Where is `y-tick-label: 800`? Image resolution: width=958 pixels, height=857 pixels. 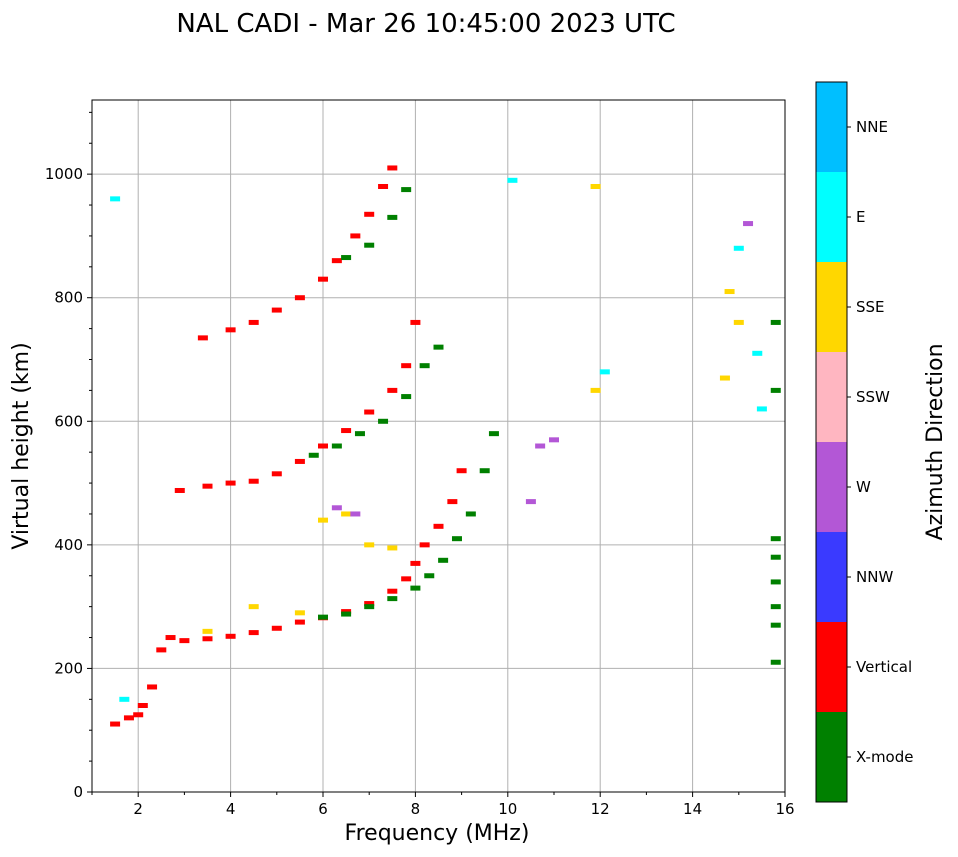 y-tick-label: 800 is located at coordinates (68, 298).